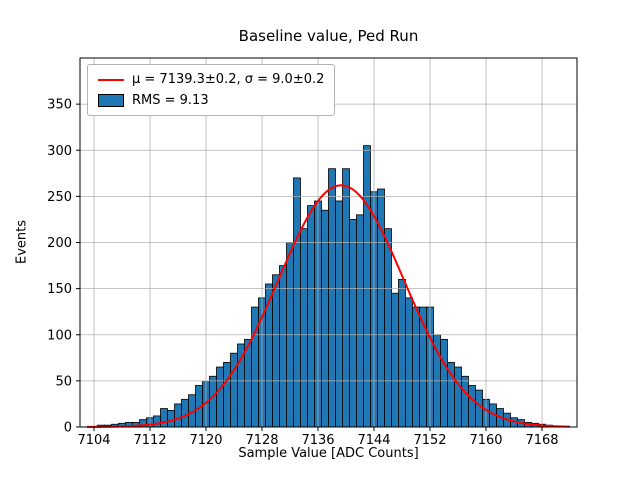 The height and width of the screenshot is (480, 640). What do you see at coordinates (328, 36) in the screenshot?
I see `chart-title: Baseline value, Ped Run` at bounding box center [328, 36].